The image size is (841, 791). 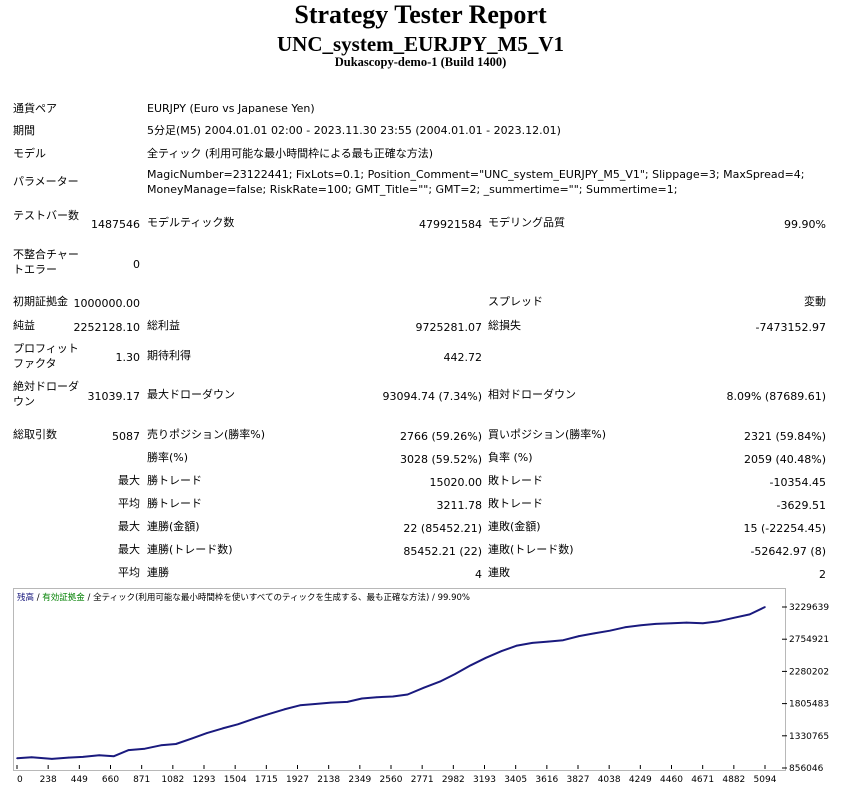 I want to click on x-tick-label: 449, so click(x=79, y=780).